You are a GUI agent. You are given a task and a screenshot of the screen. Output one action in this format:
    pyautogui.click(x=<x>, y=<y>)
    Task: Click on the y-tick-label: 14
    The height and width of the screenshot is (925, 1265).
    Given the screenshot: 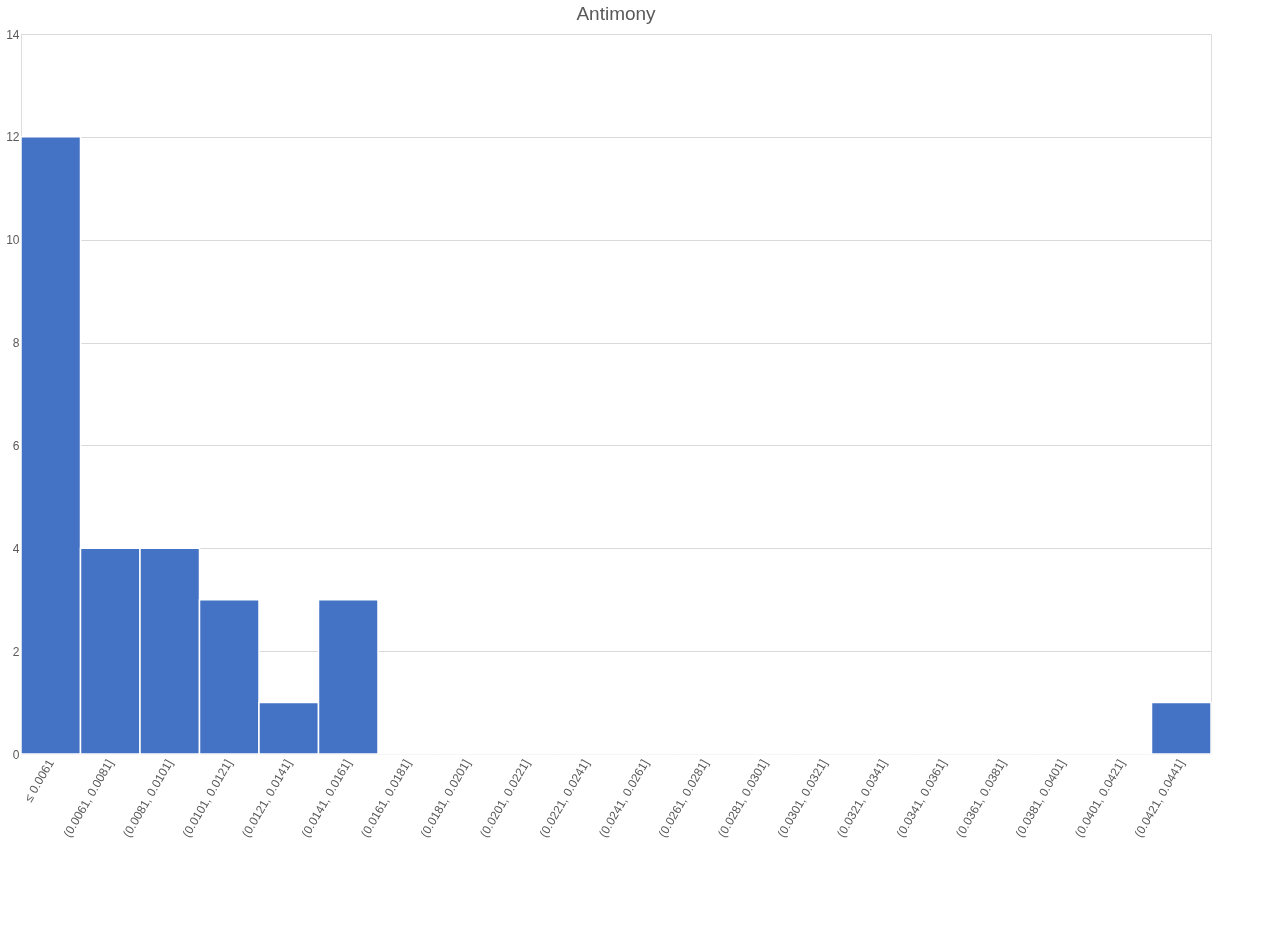 What is the action you would take?
    pyautogui.click(x=13, y=34)
    